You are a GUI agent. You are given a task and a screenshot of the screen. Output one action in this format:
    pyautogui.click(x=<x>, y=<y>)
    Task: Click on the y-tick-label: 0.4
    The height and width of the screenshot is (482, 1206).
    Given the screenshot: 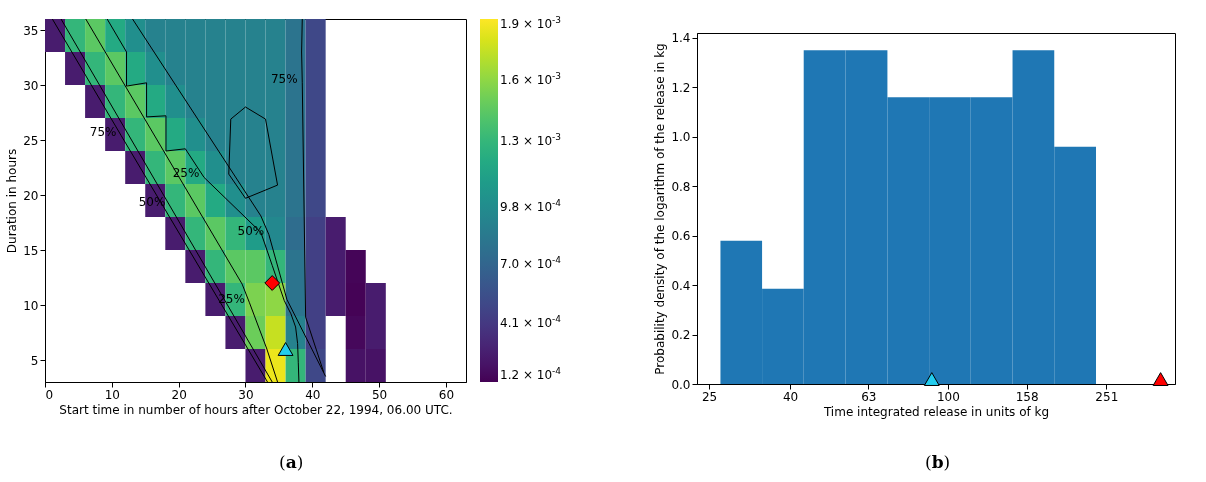 What is the action you would take?
    pyautogui.click(x=681, y=285)
    